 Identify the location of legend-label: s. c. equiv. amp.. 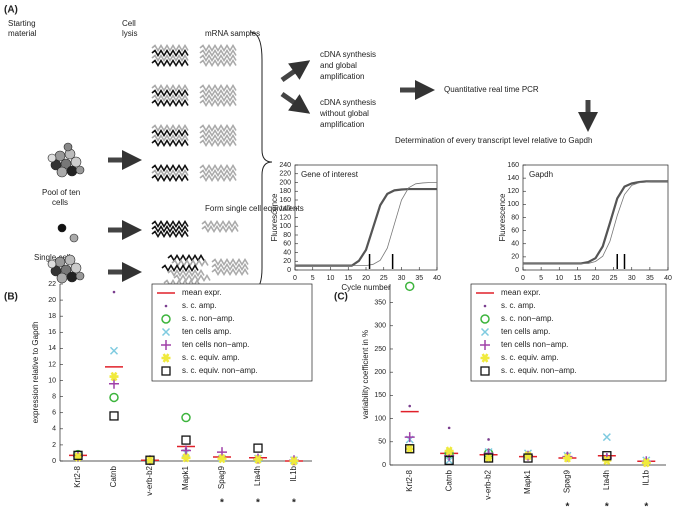
(211, 357).